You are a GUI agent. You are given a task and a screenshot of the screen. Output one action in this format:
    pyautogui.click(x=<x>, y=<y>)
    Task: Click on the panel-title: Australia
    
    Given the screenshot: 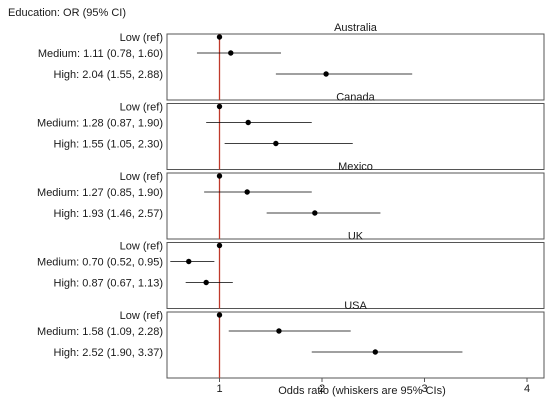 What is the action you would take?
    pyautogui.click(x=356, y=28)
    